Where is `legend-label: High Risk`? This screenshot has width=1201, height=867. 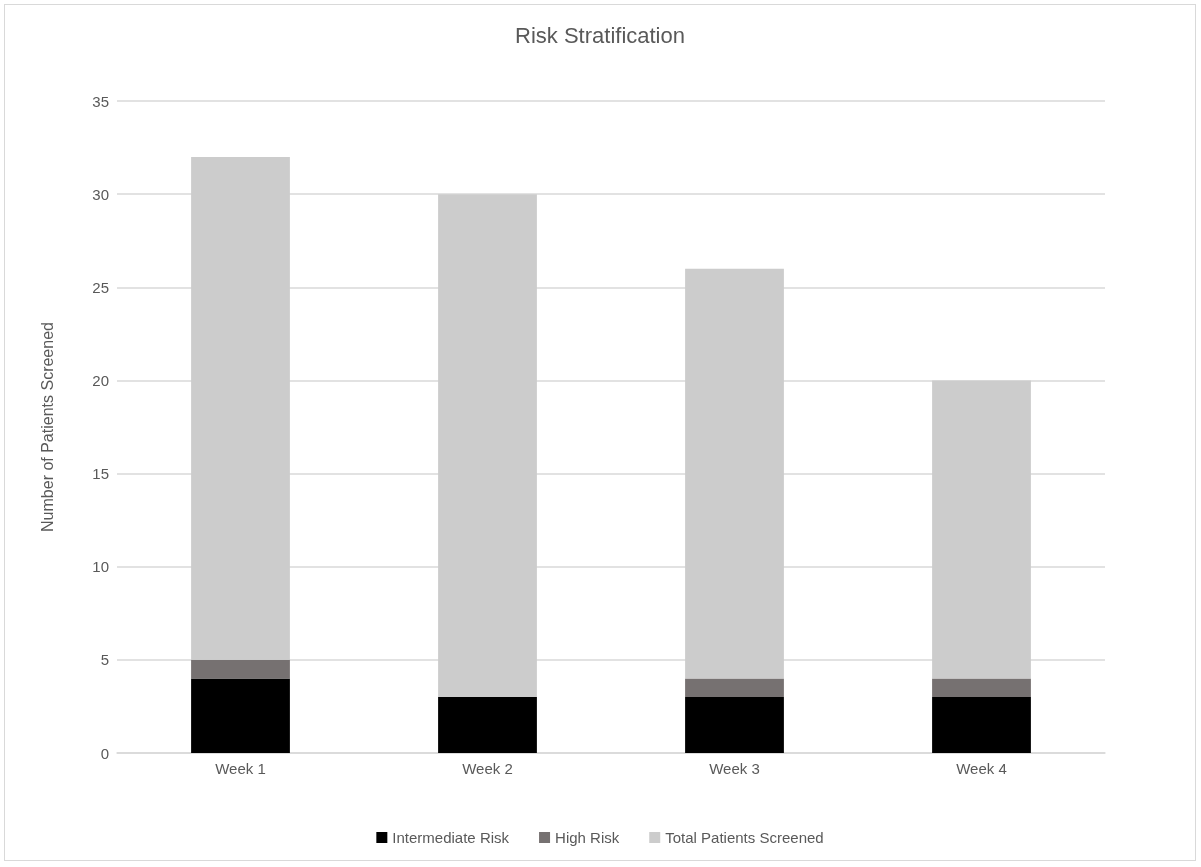
legend-label: High Risk is located at coordinates (587, 837).